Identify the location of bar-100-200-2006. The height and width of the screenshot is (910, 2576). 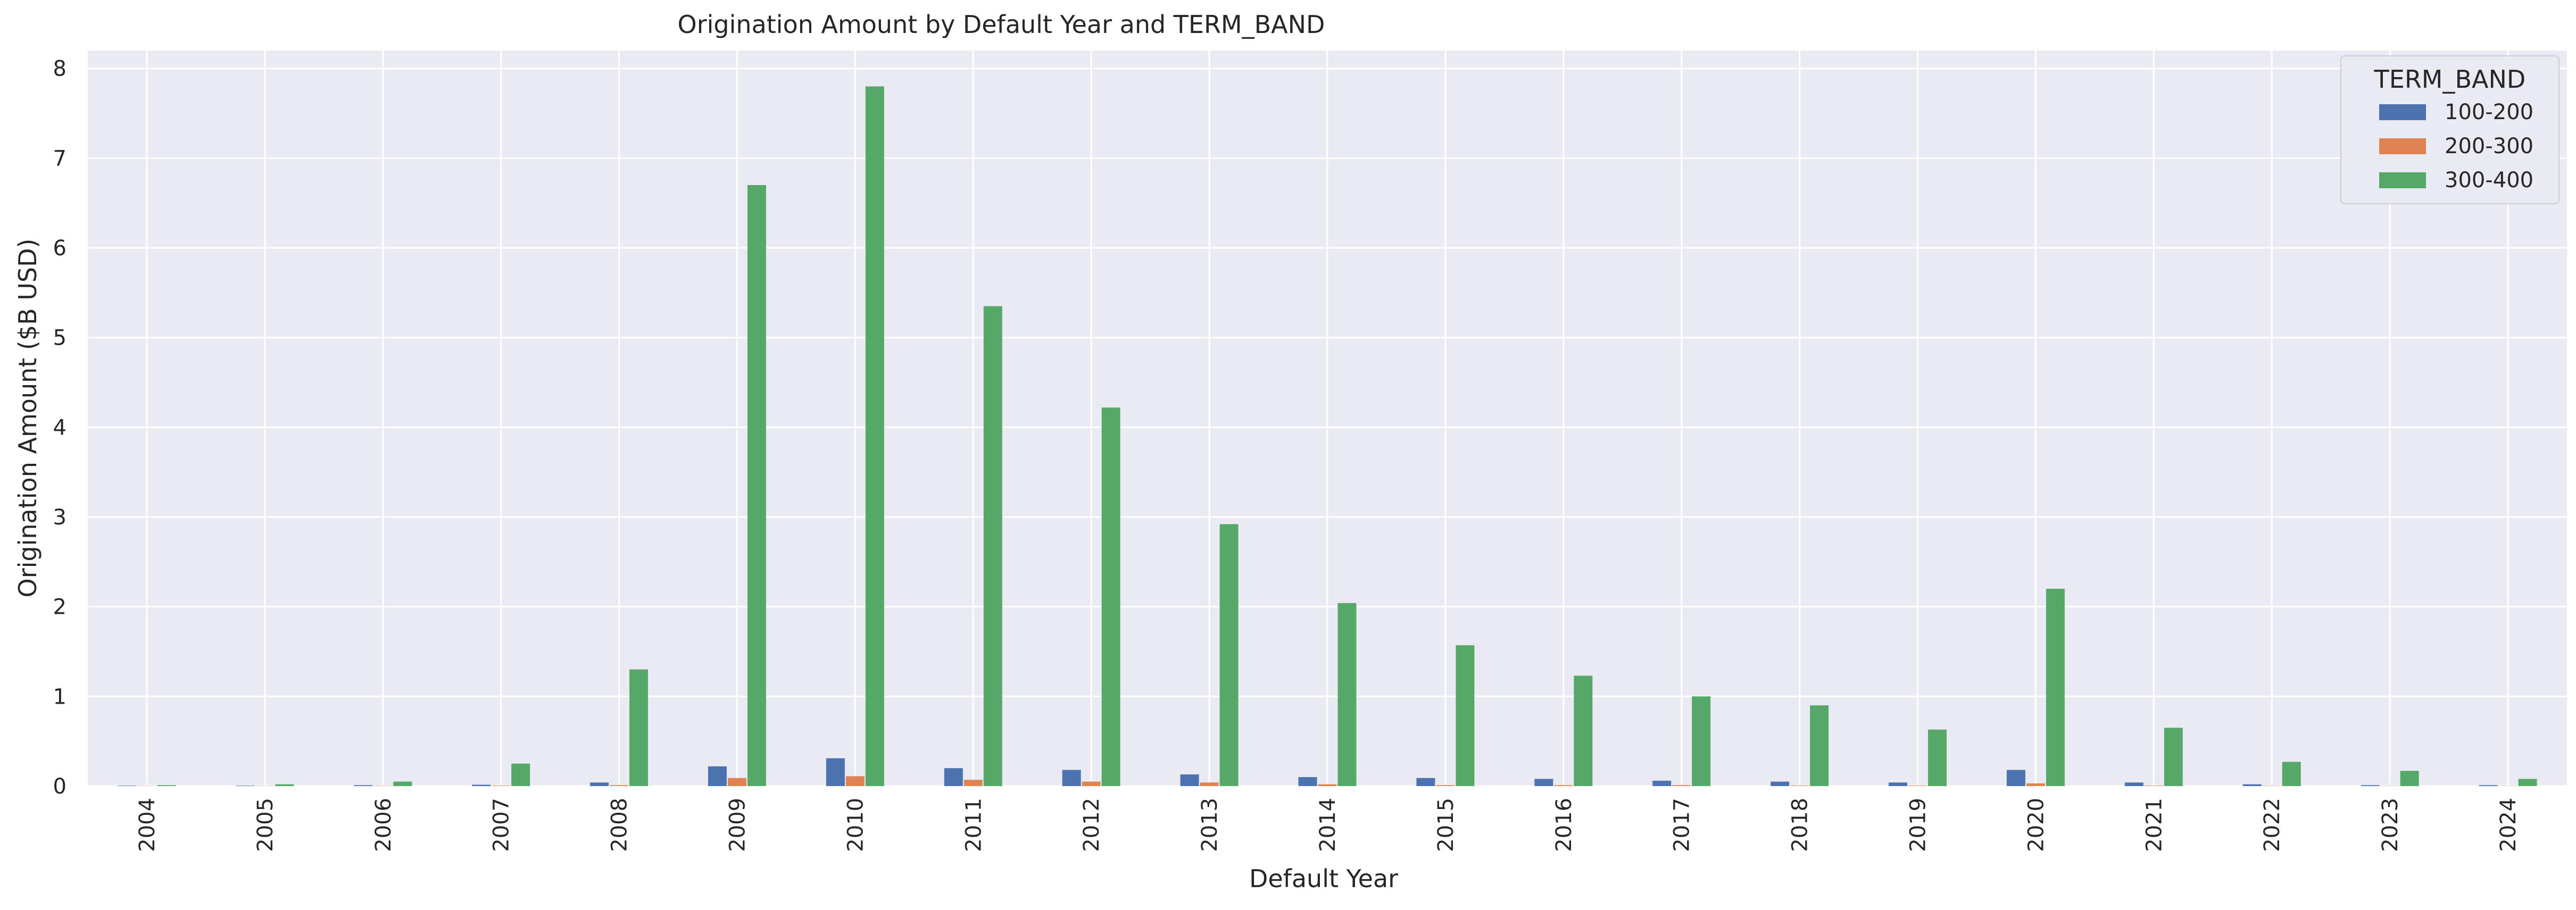
(363, 785).